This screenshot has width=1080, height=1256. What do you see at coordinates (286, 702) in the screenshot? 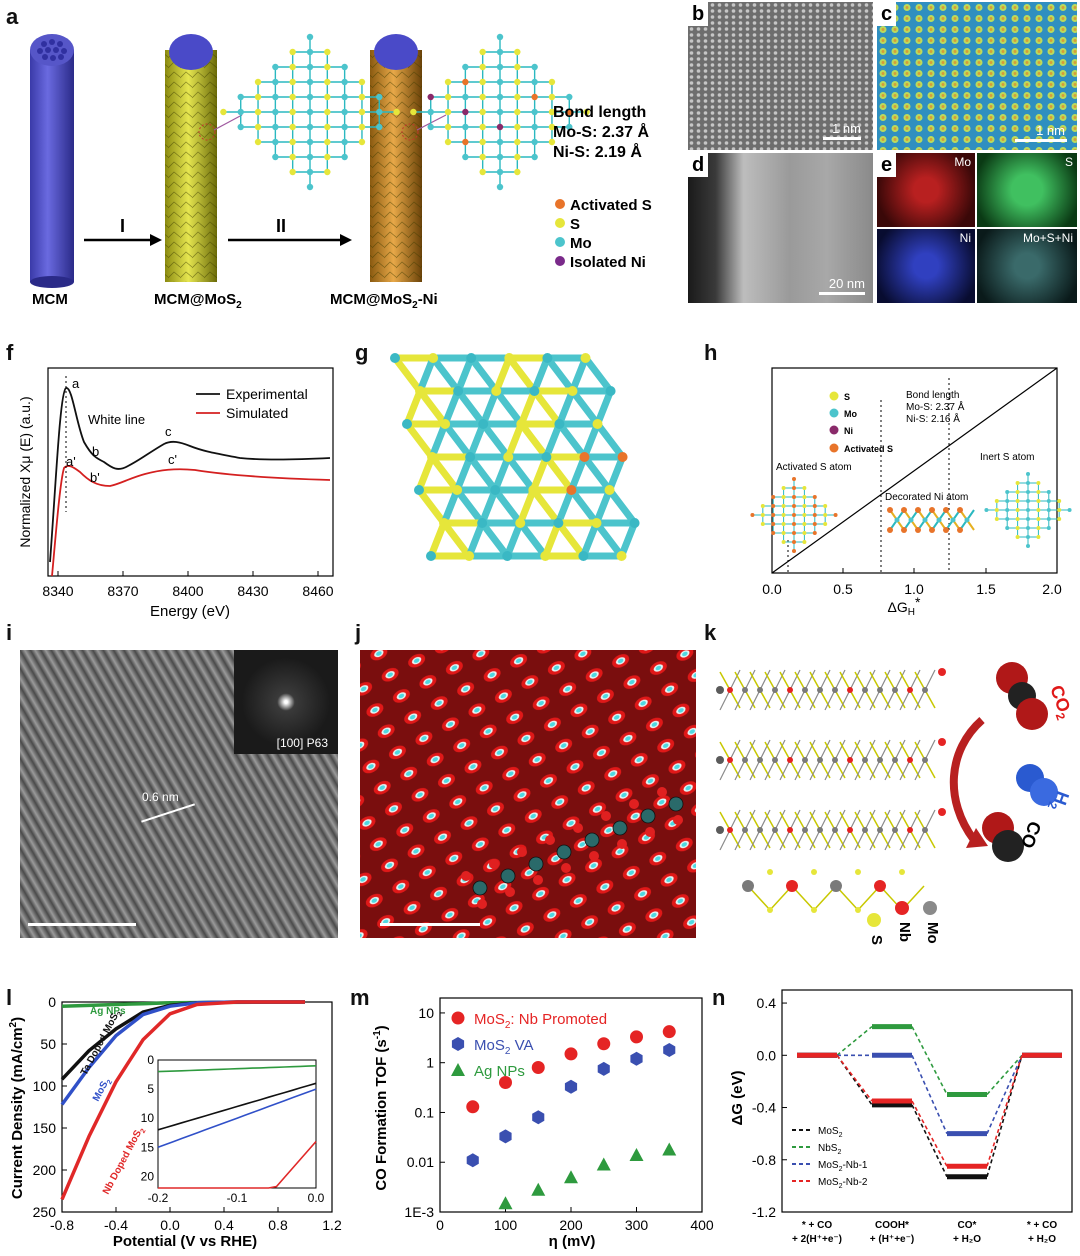
I see `fft-inset: [100] P63` at bounding box center [286, 702].